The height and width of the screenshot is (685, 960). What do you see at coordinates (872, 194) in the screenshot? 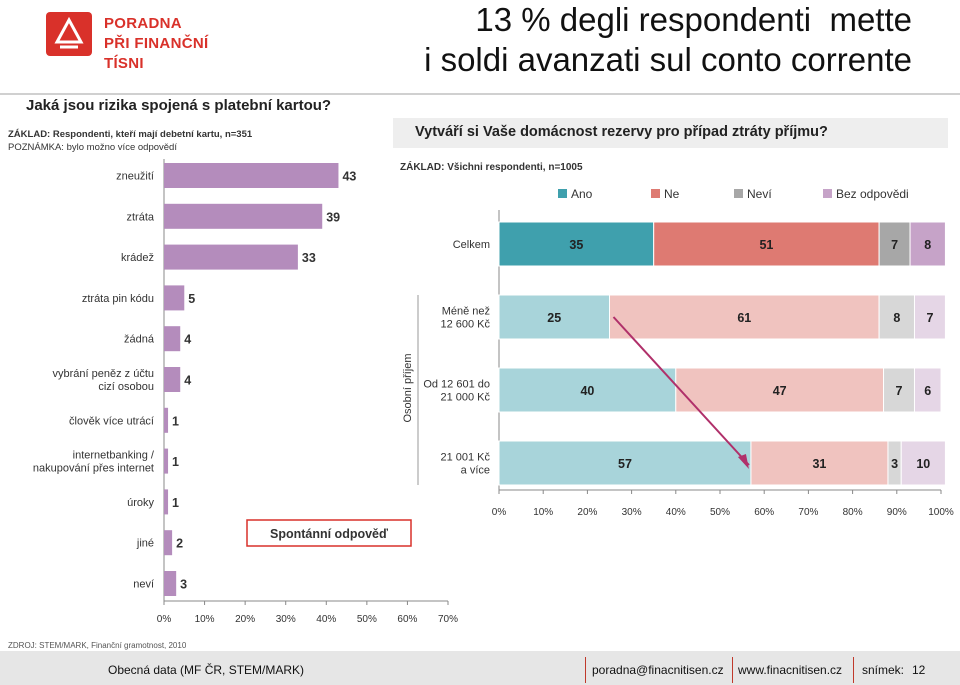
I see `chart2-legend-label: Bez odpovědi` at bounding box center [872, 194].